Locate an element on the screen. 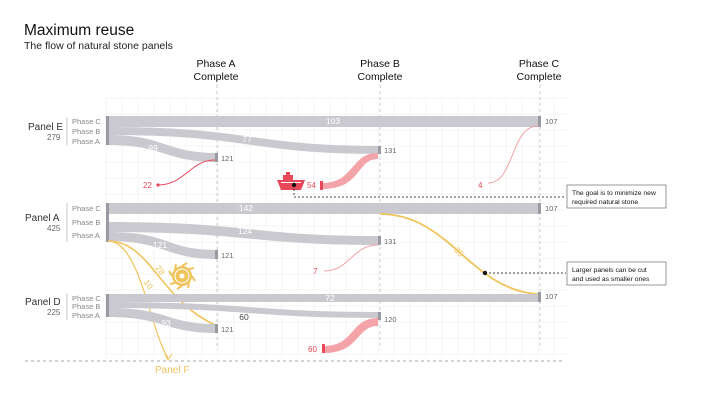 This screenshot has width=711, height=400. flow-e-to-b is located at coordinates (244, 140).